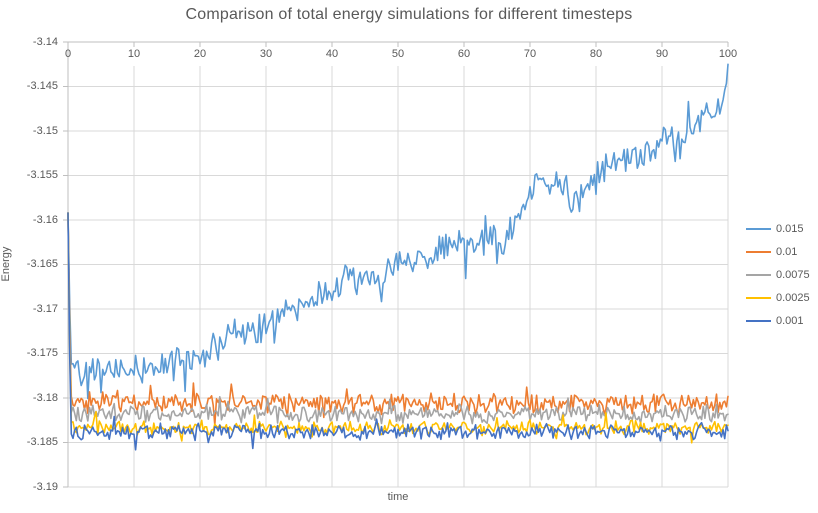  What do you see at coordinates (790, 320) in the screenshot?
I see `legend-label: 0.001` at bounding box center [790, 320].